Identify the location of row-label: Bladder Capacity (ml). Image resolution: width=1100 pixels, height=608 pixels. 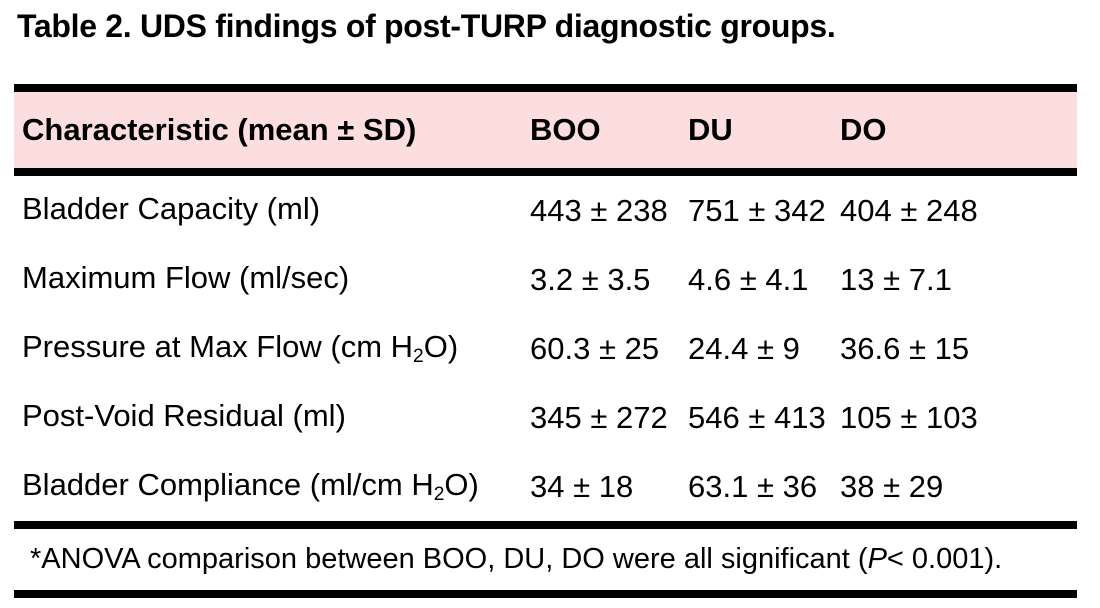
(272, 210).